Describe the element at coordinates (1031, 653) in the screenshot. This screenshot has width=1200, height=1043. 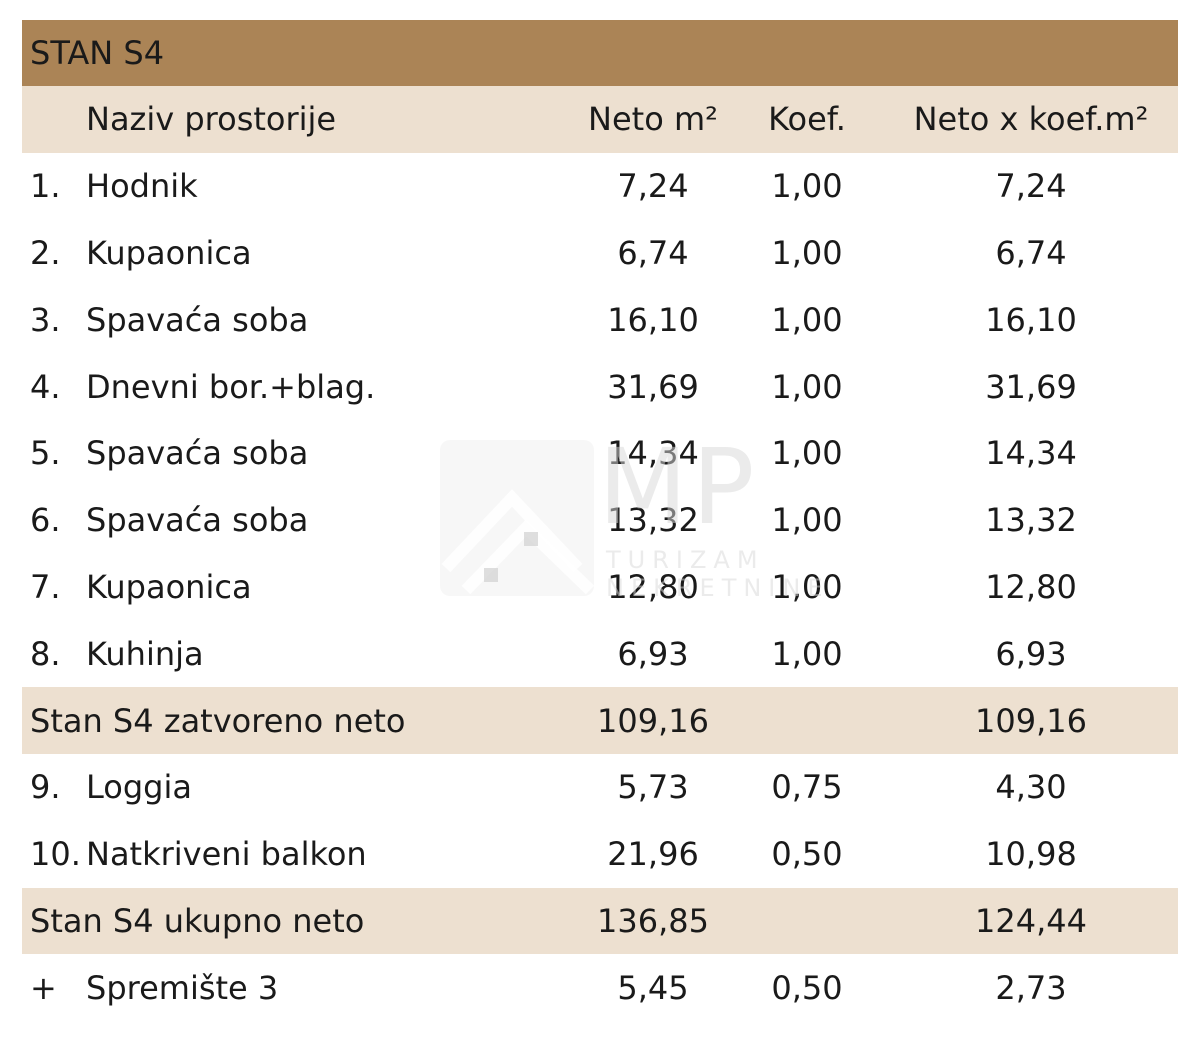
I see `neto-koef-value: 6,93` at that location.